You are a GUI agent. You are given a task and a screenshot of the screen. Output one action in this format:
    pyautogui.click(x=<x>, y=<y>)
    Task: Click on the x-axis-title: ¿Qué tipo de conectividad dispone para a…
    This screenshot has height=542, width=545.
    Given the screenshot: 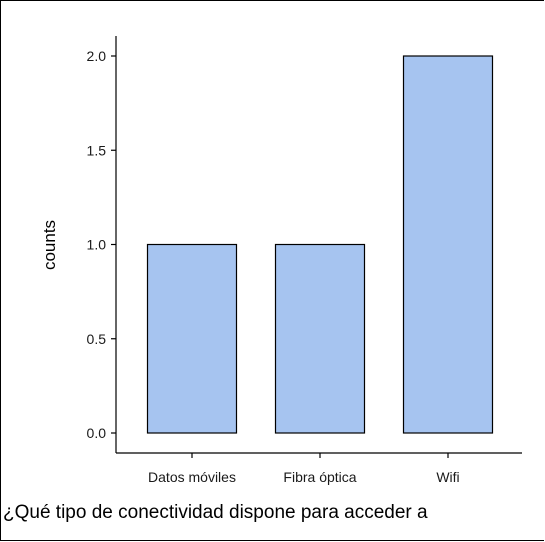 What is the action you would take?
    pyautogui.click(x=215, y=512)
    